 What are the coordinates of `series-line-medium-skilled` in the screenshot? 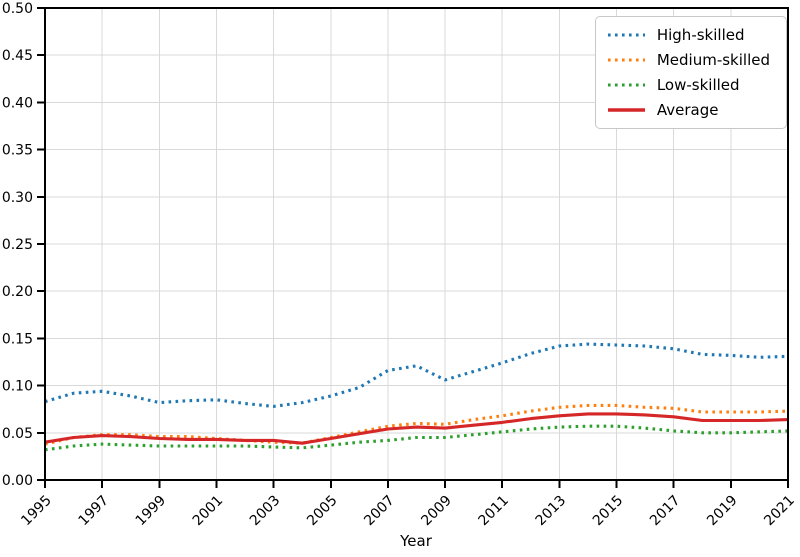 It's located at (416, 424).